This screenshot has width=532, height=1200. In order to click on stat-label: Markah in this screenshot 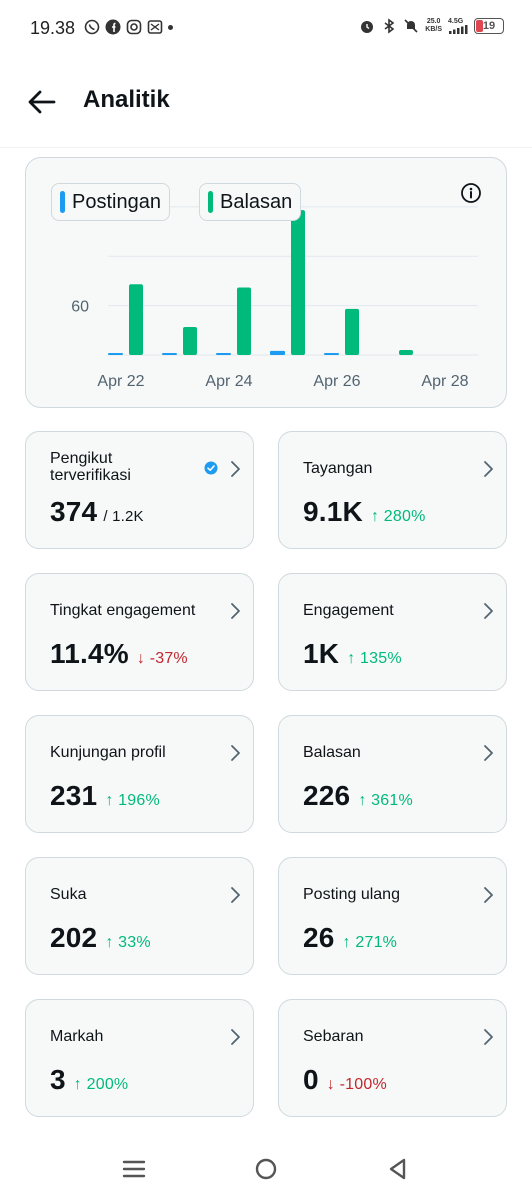, I will do `click(77, 1036)`.